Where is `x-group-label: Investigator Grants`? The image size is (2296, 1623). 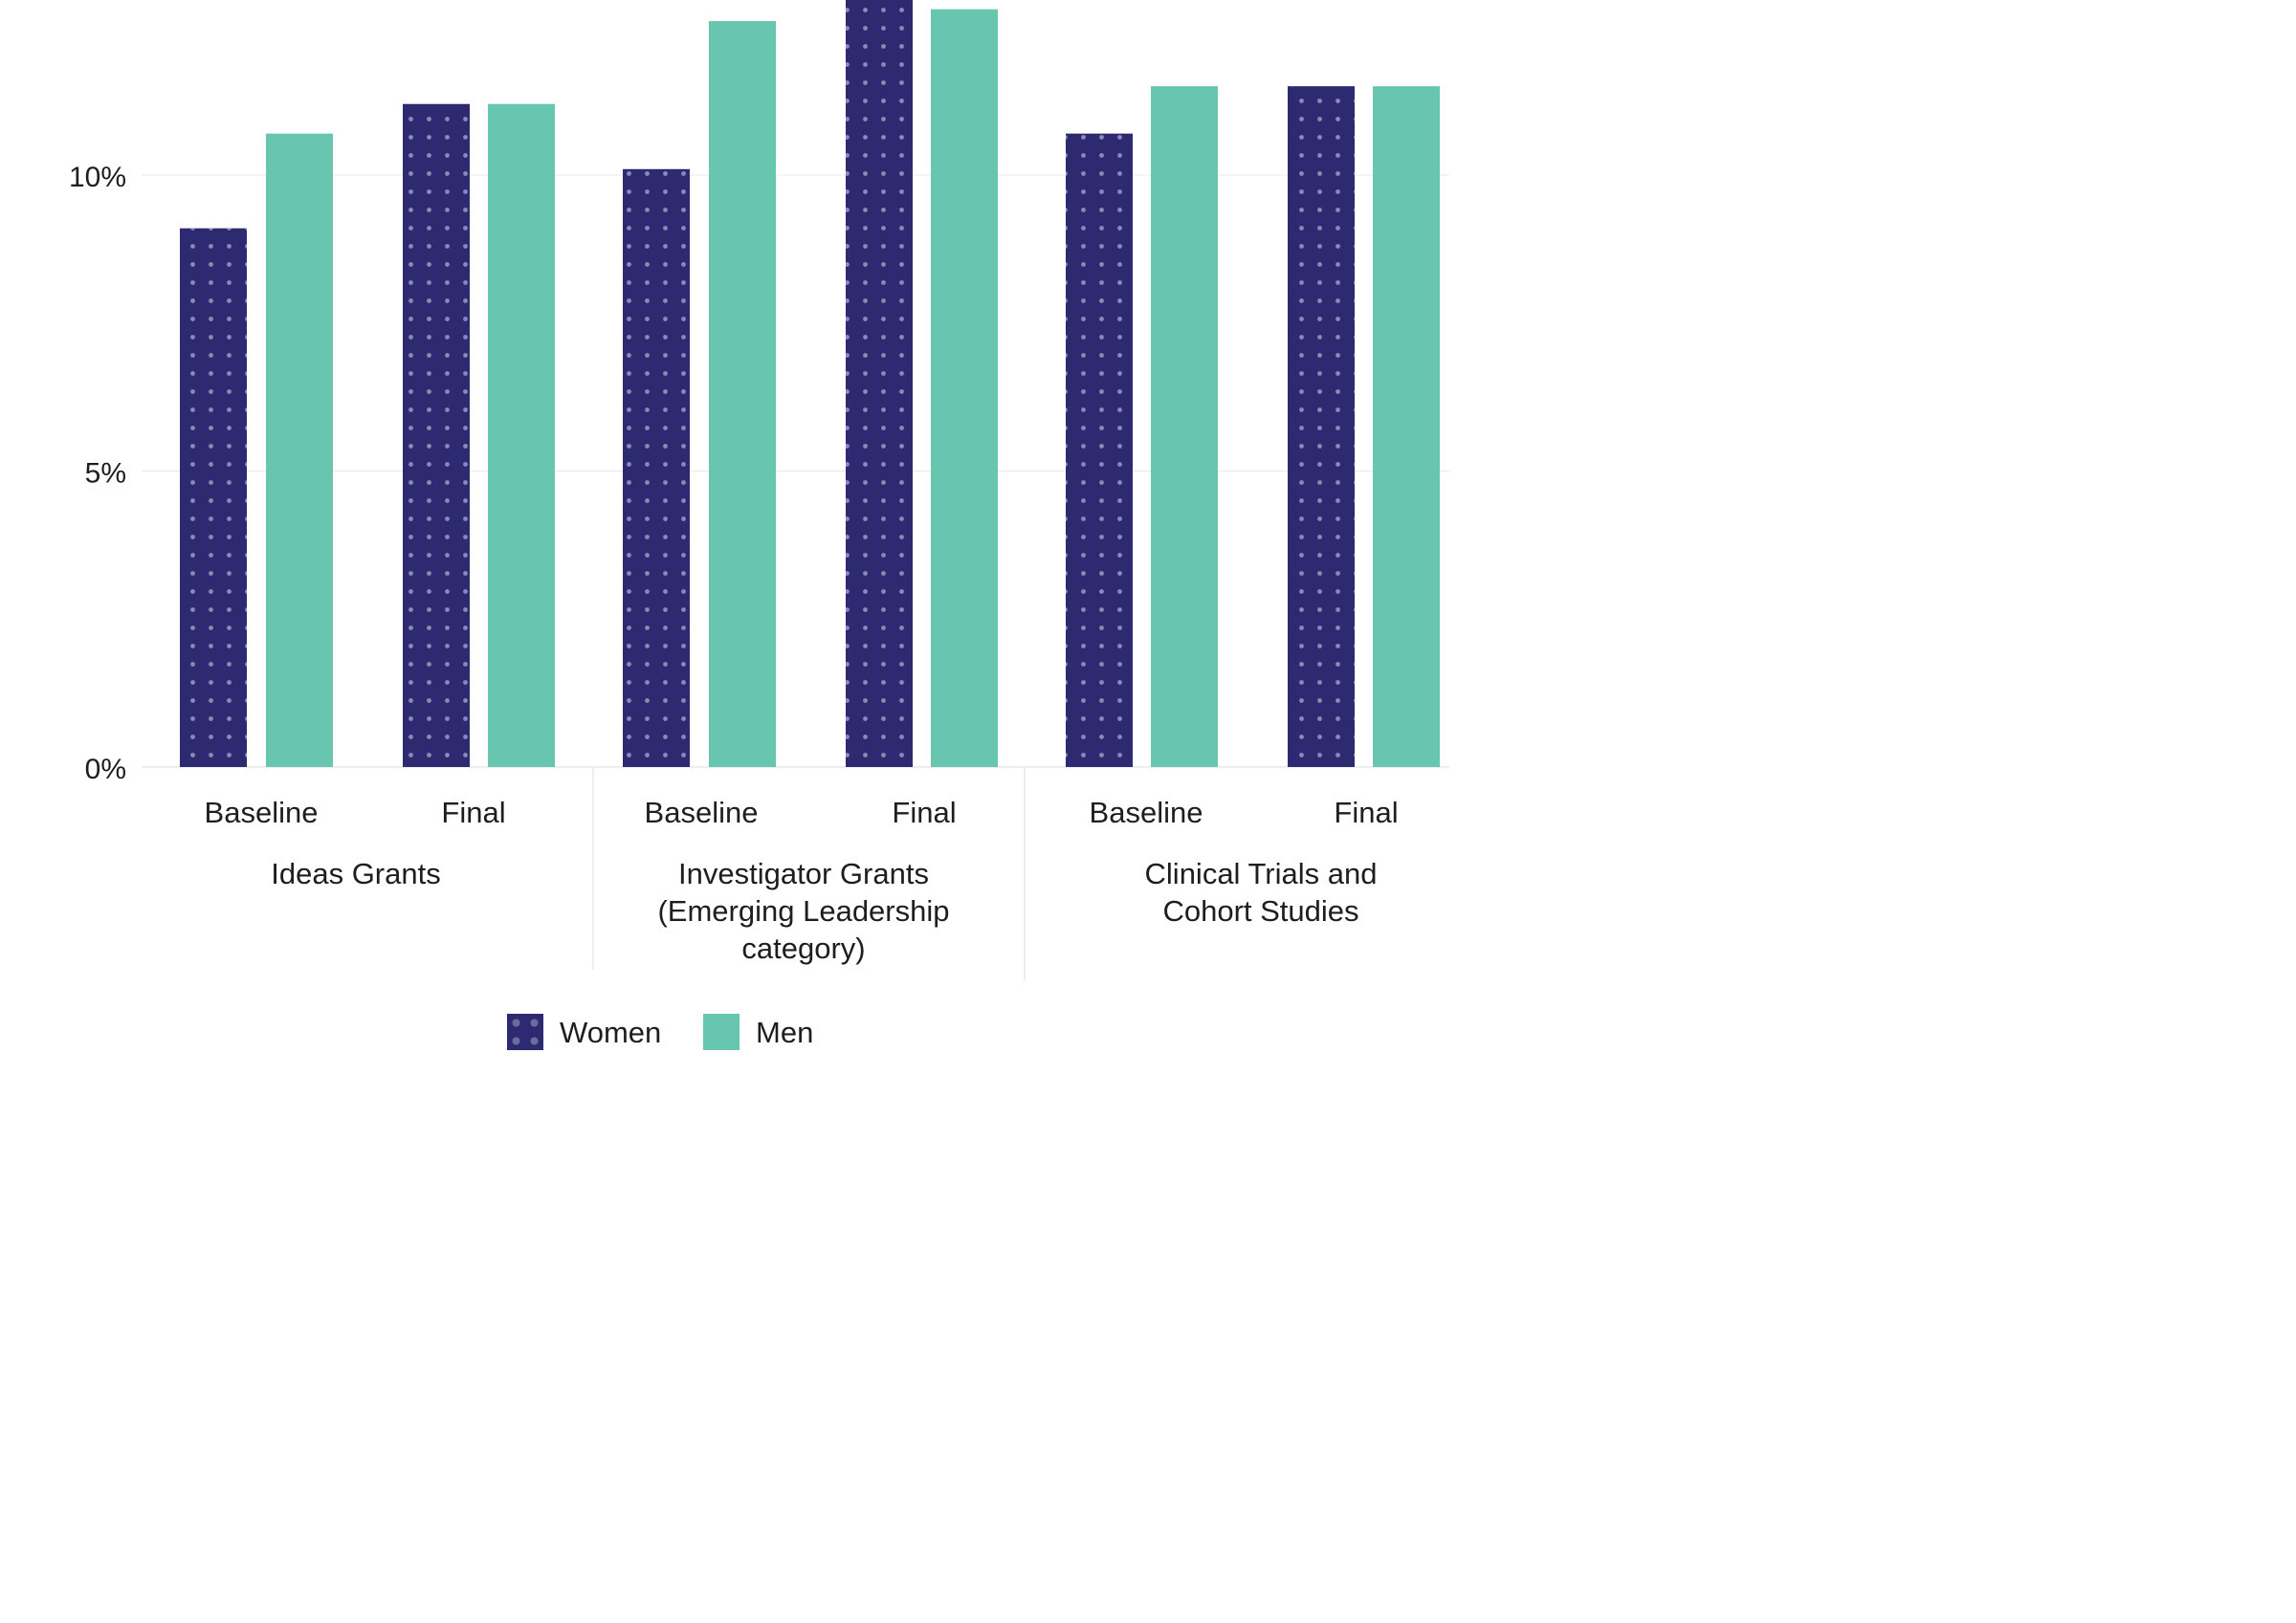 x-group-label: Investigator Grants is located at coordinates (804, 873).